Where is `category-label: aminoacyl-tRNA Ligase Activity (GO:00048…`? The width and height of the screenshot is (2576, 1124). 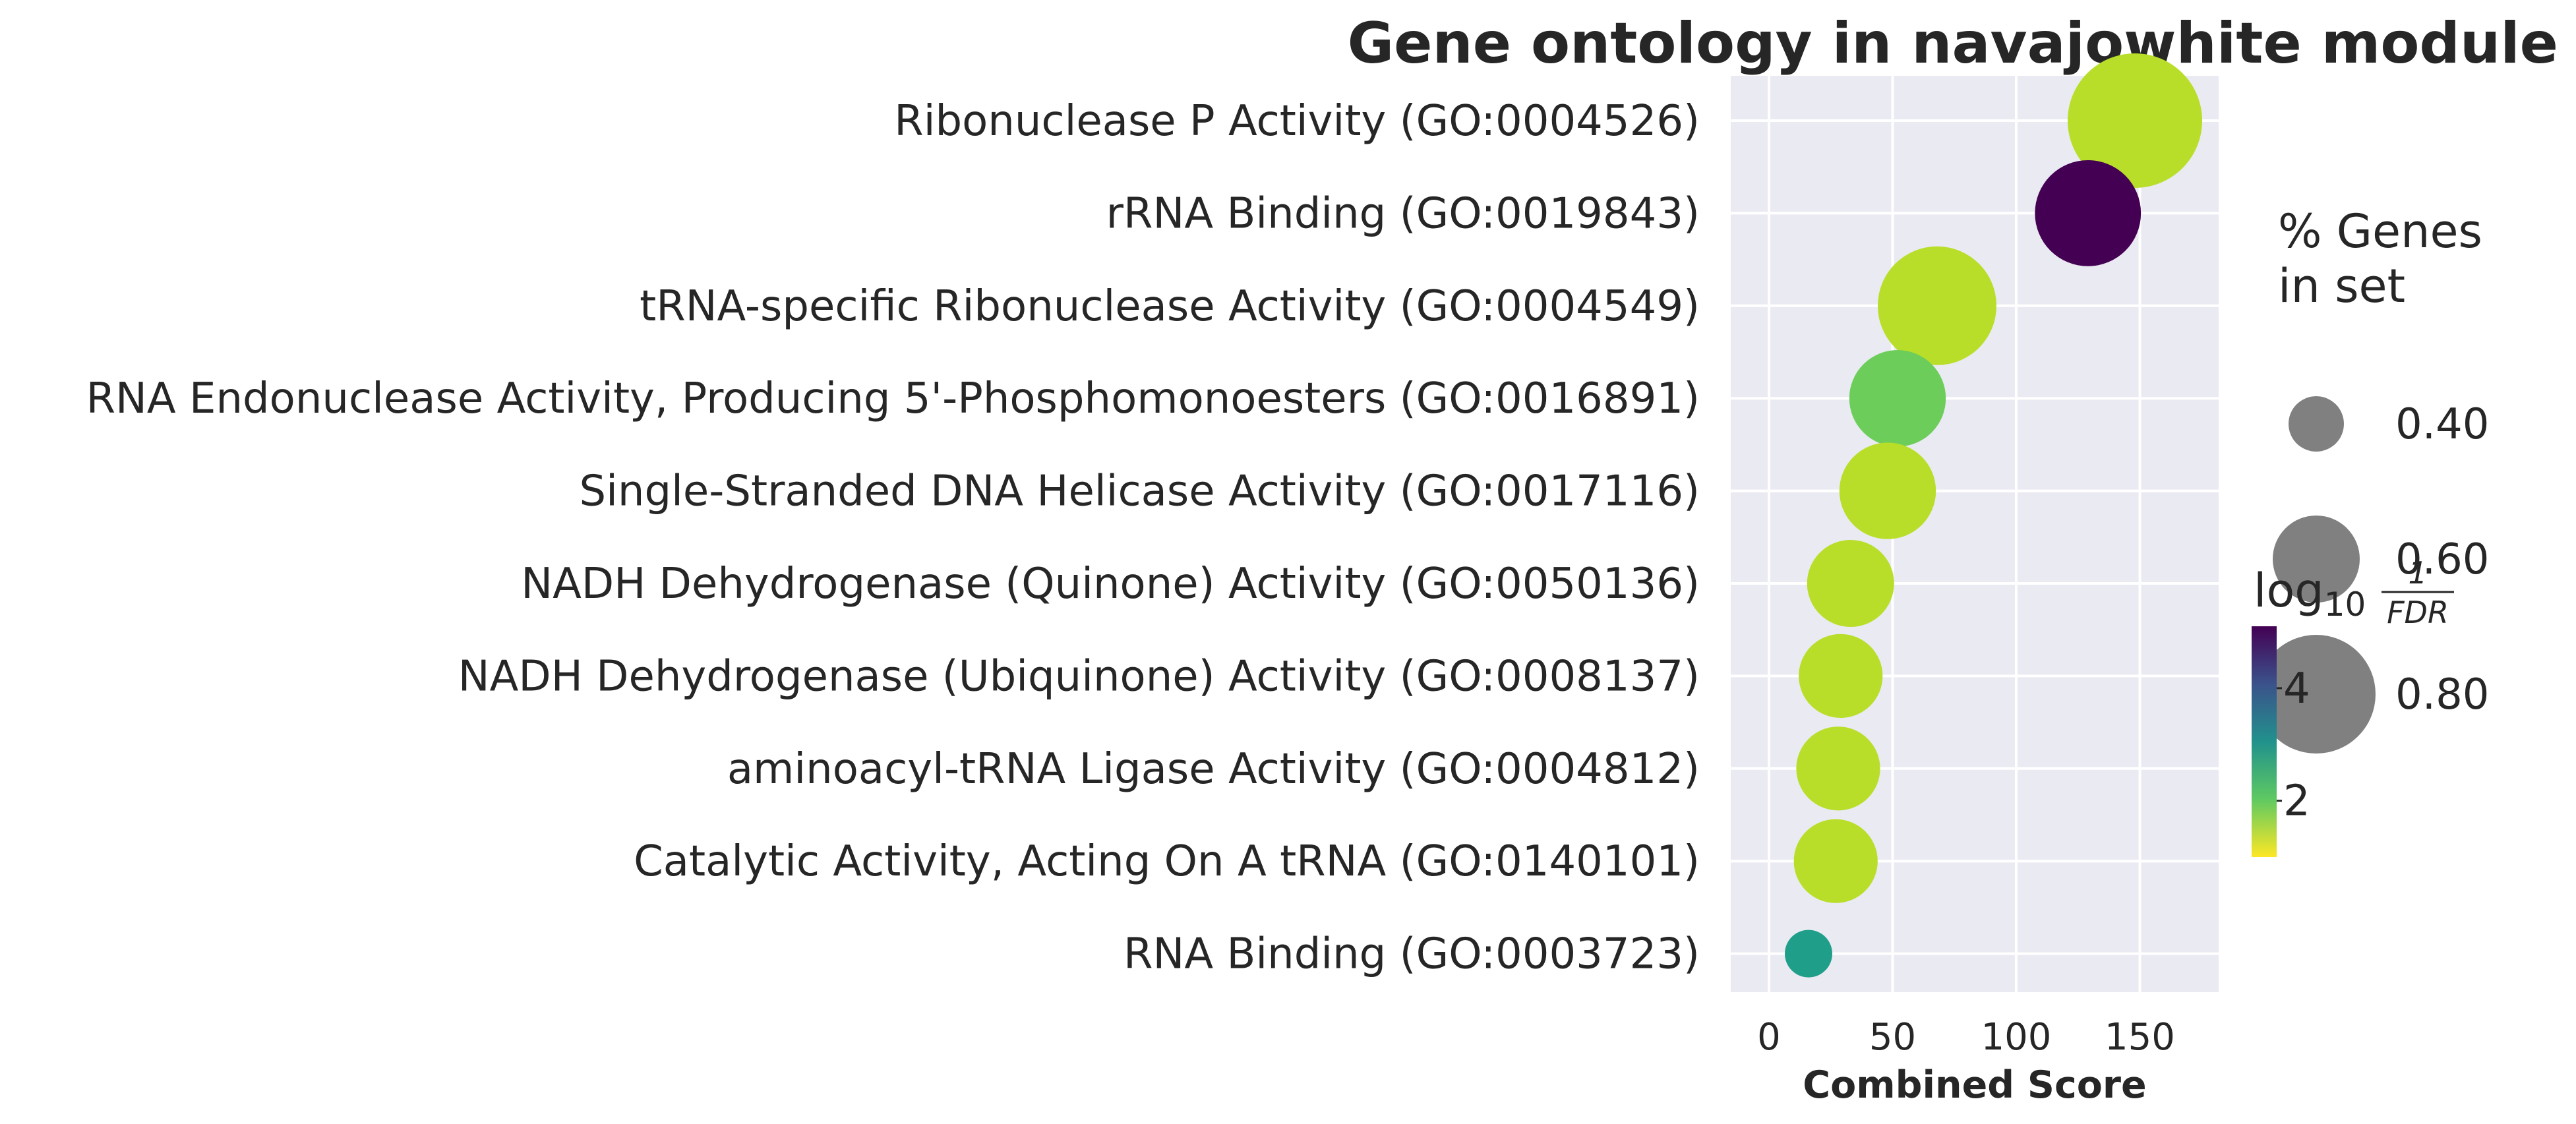
category-label: aminoacyl-tRNA Ligase Activity (GO:00048… is located at coordinates (1213, 769).